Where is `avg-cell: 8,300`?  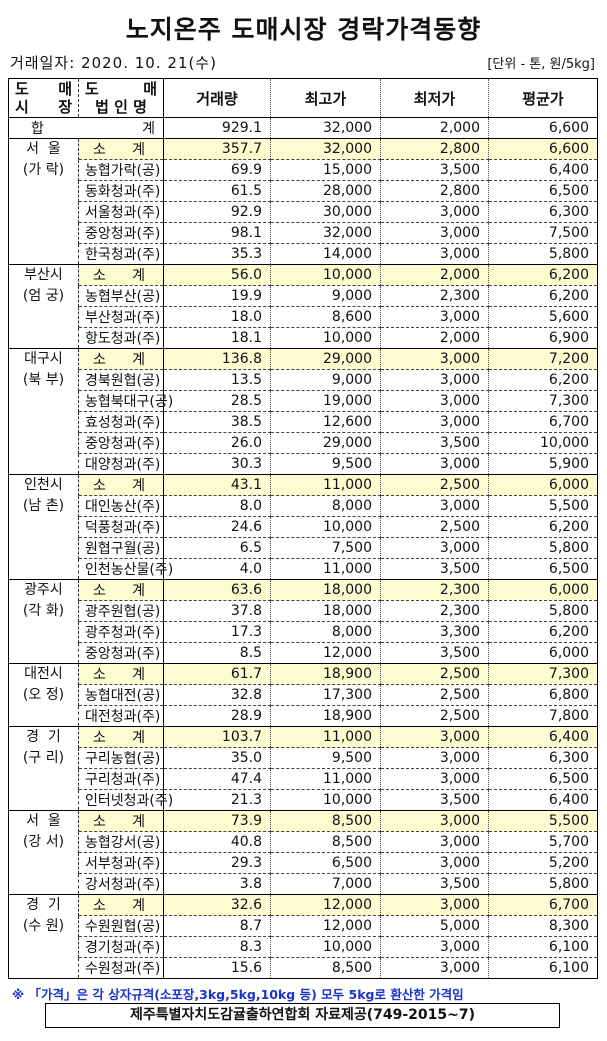 avg-cell: 8,300 is located at coordinates (543, 926).